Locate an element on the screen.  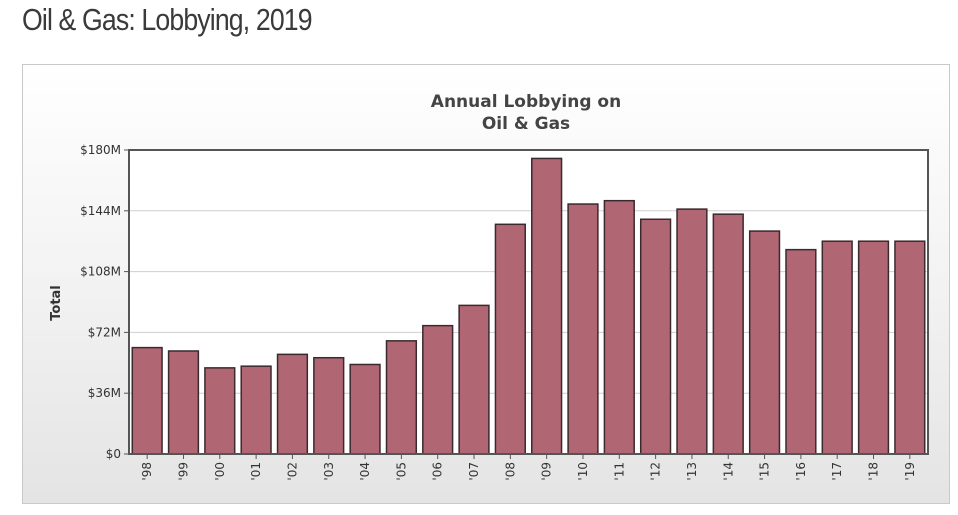
x-tick-label: '12 is located at coordinates (656, 471).